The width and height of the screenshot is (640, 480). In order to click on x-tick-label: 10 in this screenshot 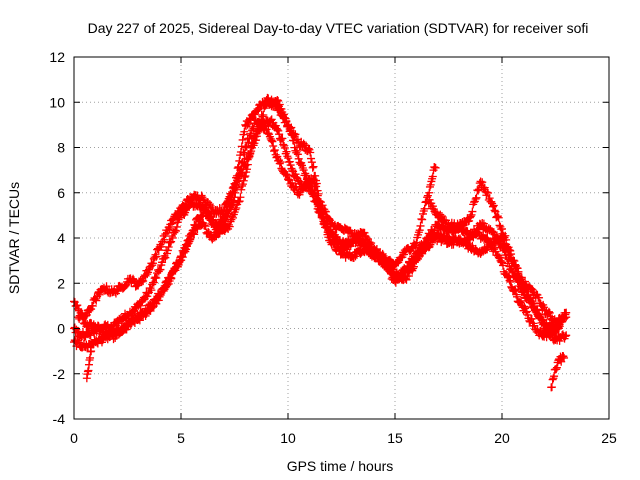, I will do `click(288, 438)`.